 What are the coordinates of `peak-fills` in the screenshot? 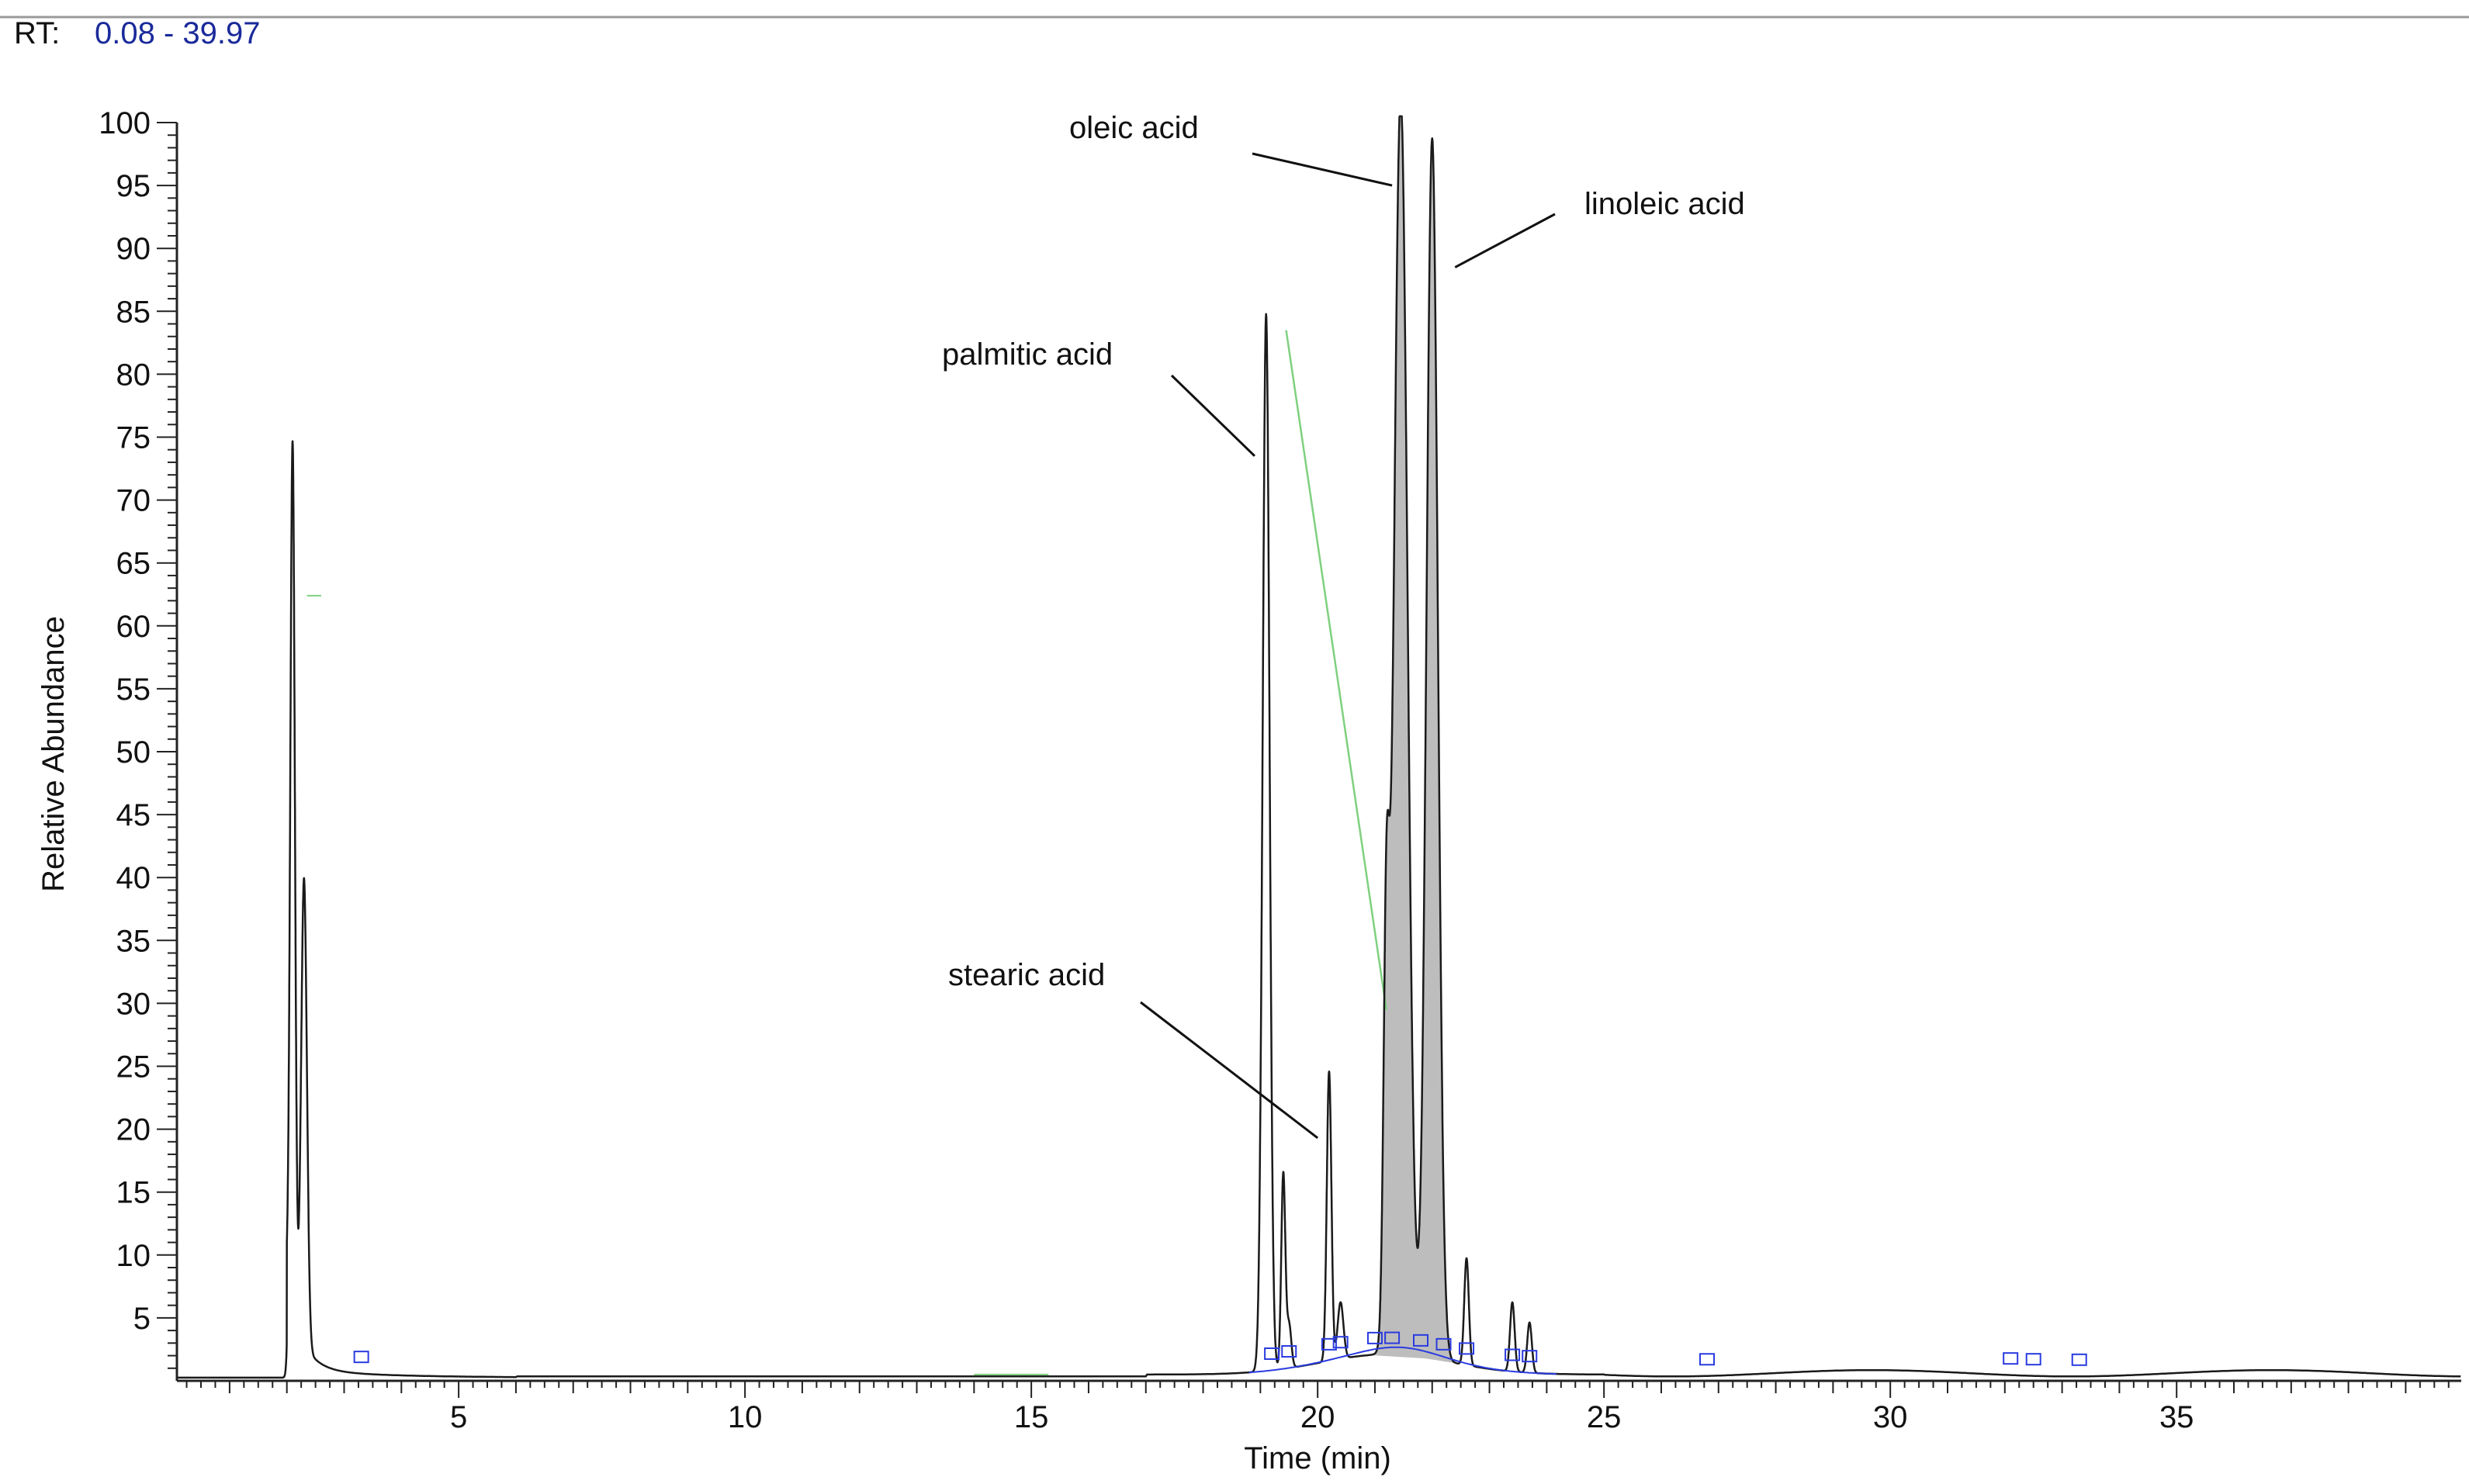 It's located at (1414, 740).